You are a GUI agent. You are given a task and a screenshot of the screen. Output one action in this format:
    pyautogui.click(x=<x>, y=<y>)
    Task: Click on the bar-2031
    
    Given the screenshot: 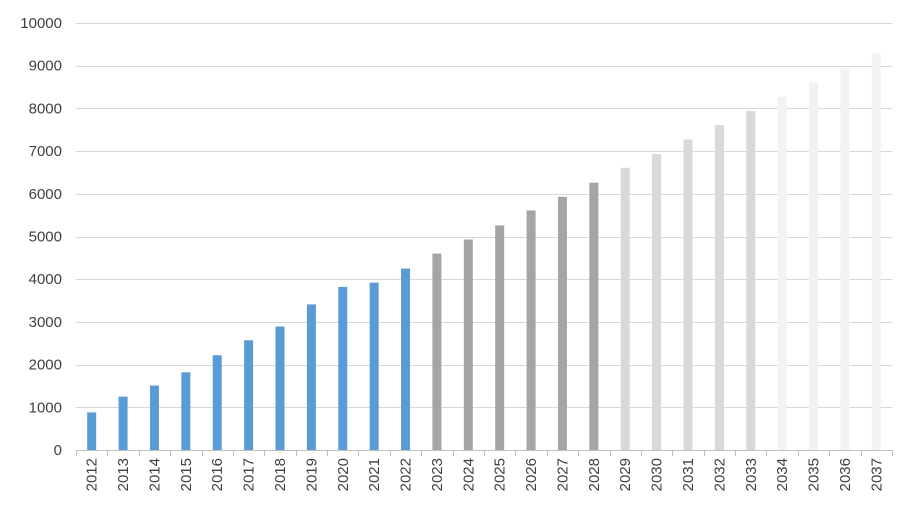 What is the action you would take?
    pyautogui.click(x=688, y=295)
    